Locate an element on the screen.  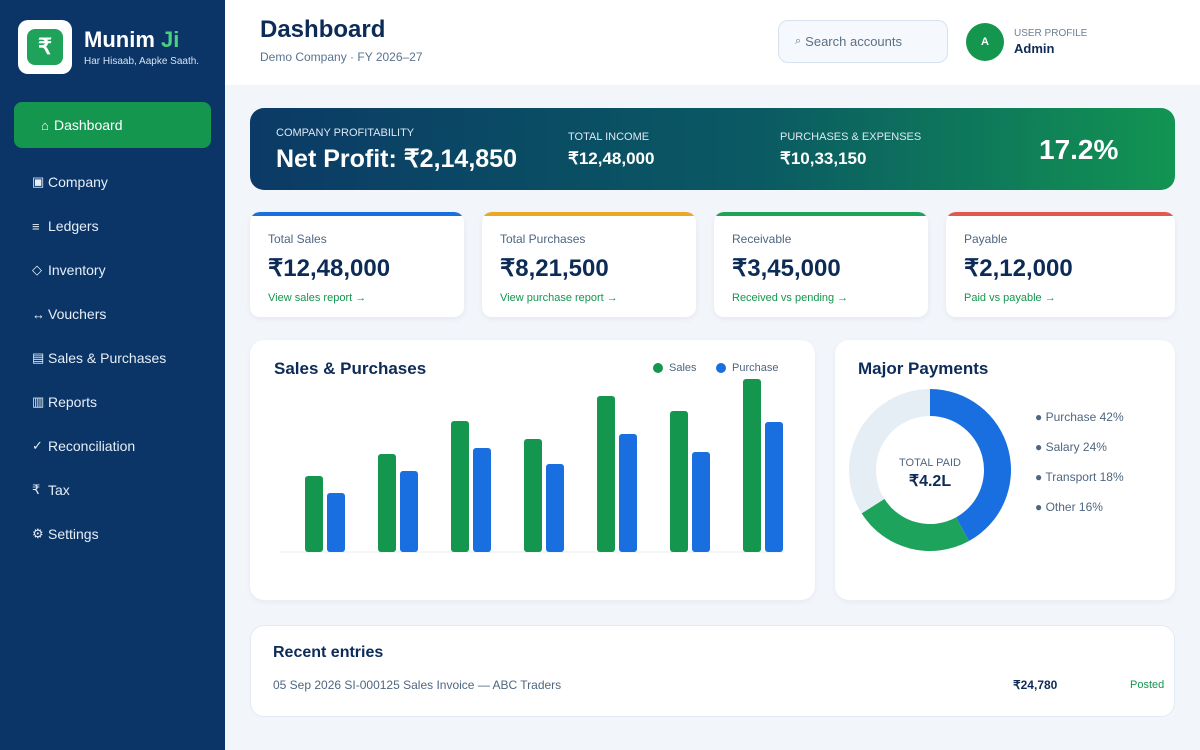
sidebar-item-label: Tax is located at coordinates (59, 490).